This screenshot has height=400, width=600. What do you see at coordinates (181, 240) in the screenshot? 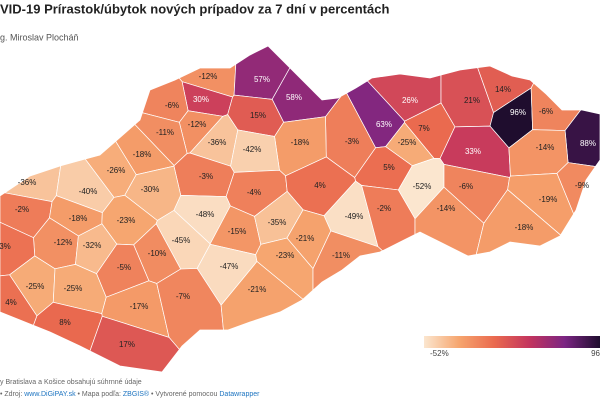
I see `district-label: -45%` at bounding box center [181, 240].